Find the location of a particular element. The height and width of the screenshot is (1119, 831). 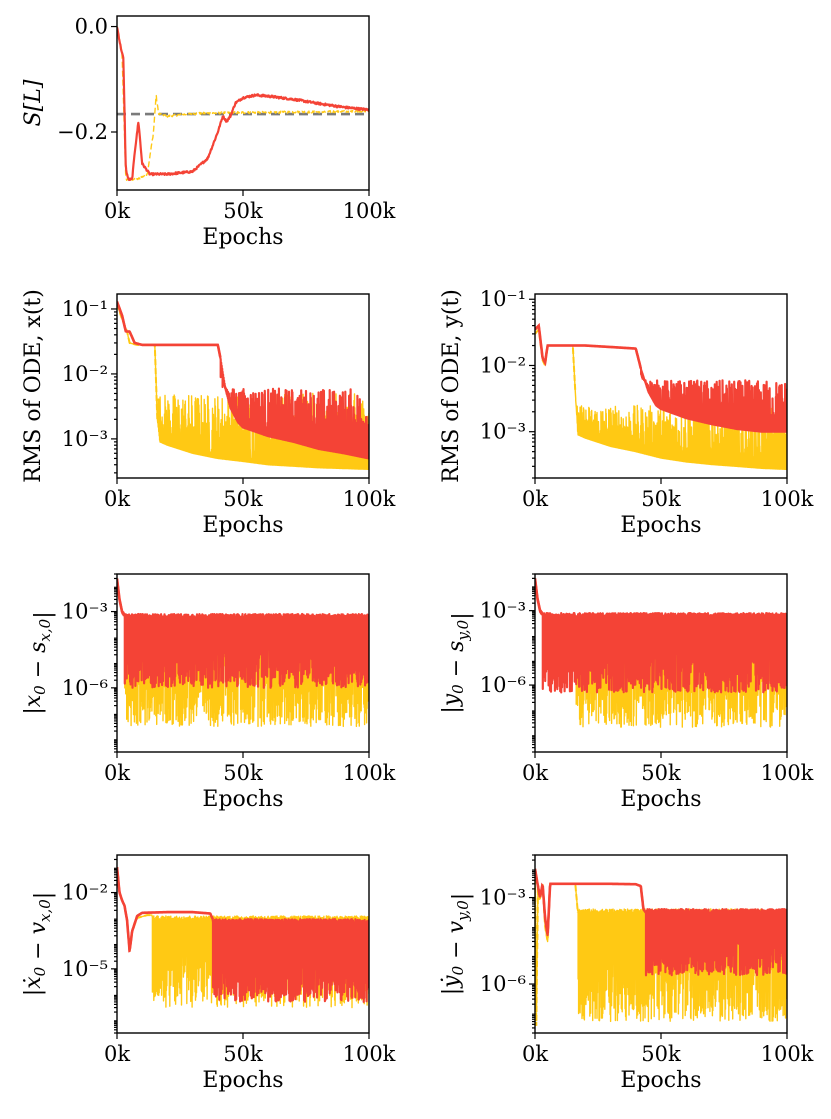

x-tick-label-rmsx: 100k is located at coordinates (369, 499).